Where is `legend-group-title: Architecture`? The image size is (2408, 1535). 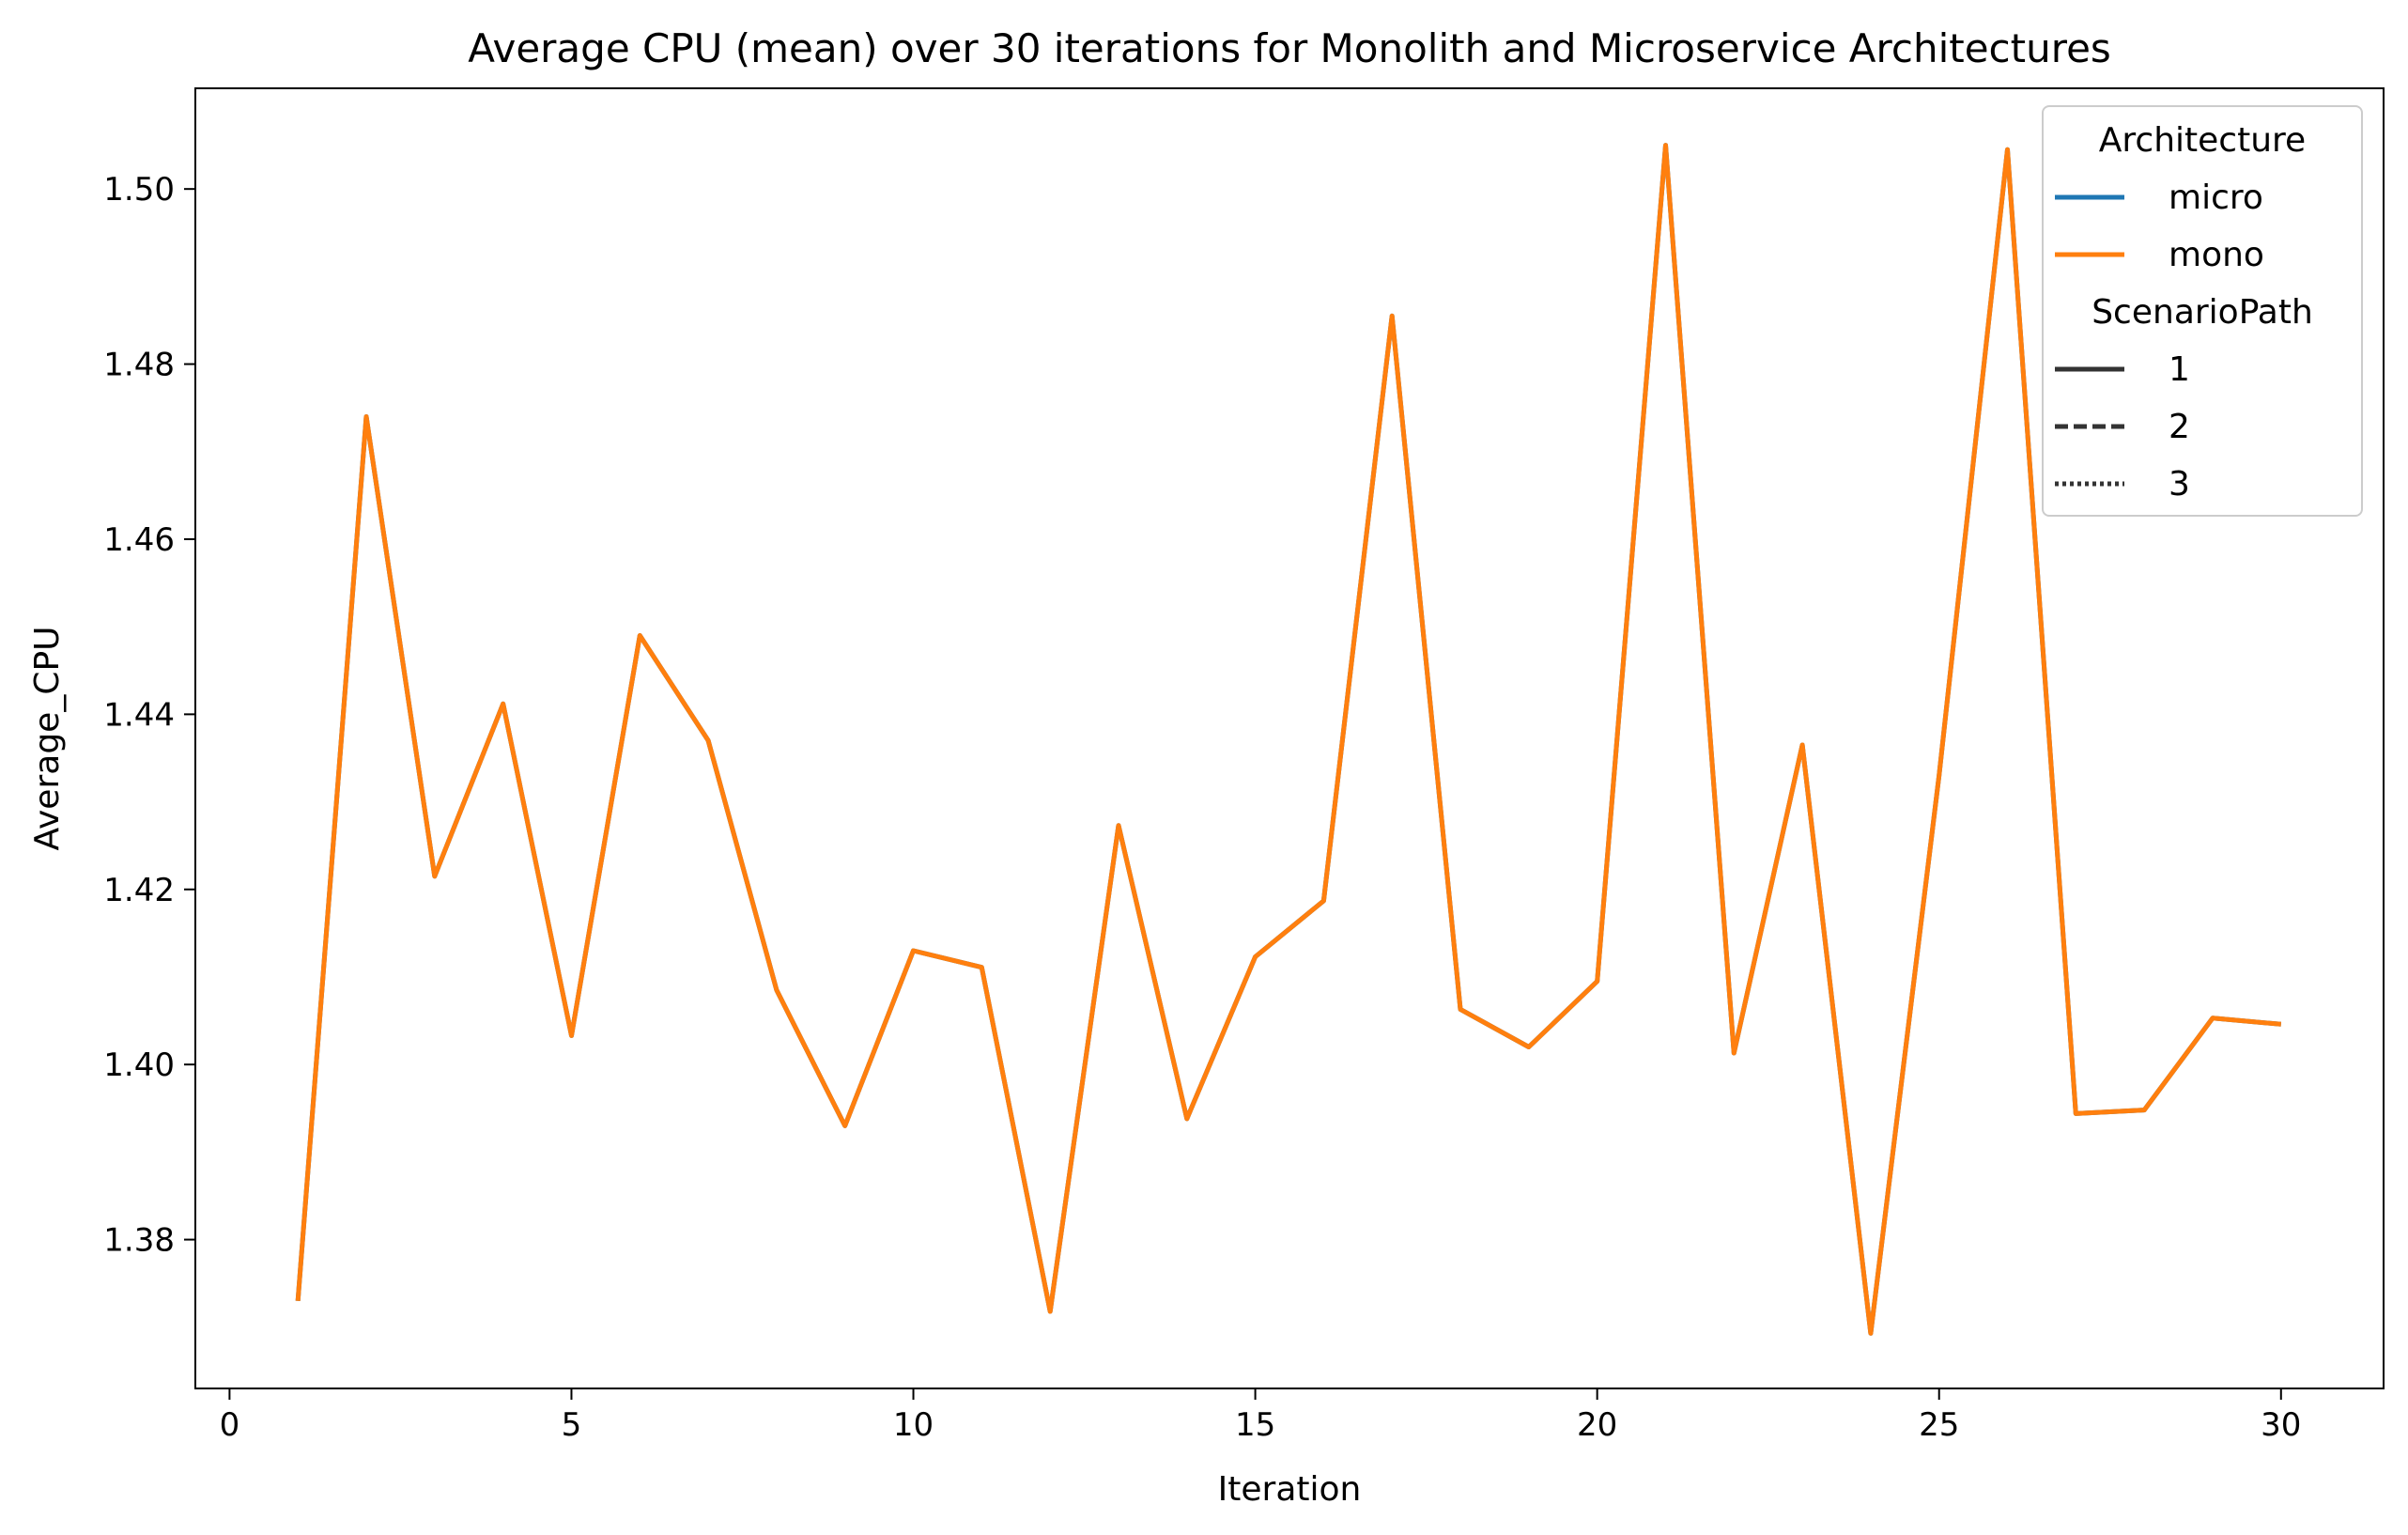
legend-group-title: Architecture is located at coordinates (2202, 140).